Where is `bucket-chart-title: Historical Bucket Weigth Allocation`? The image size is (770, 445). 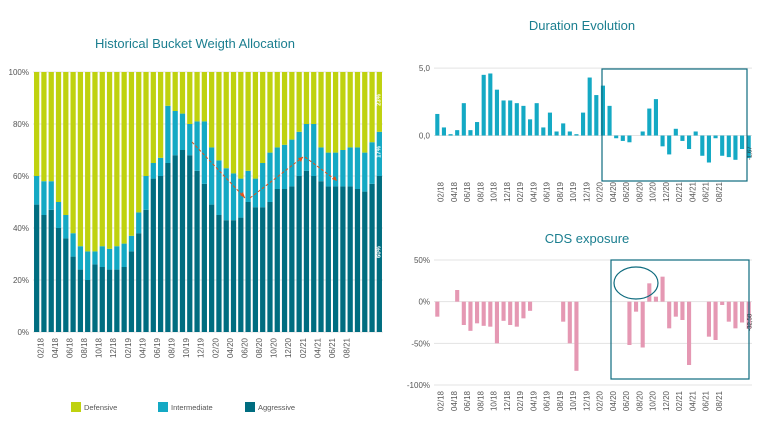 bucket-chart-title: Historical Bucket Weigth Allocation is located at coordinates (195, 43).